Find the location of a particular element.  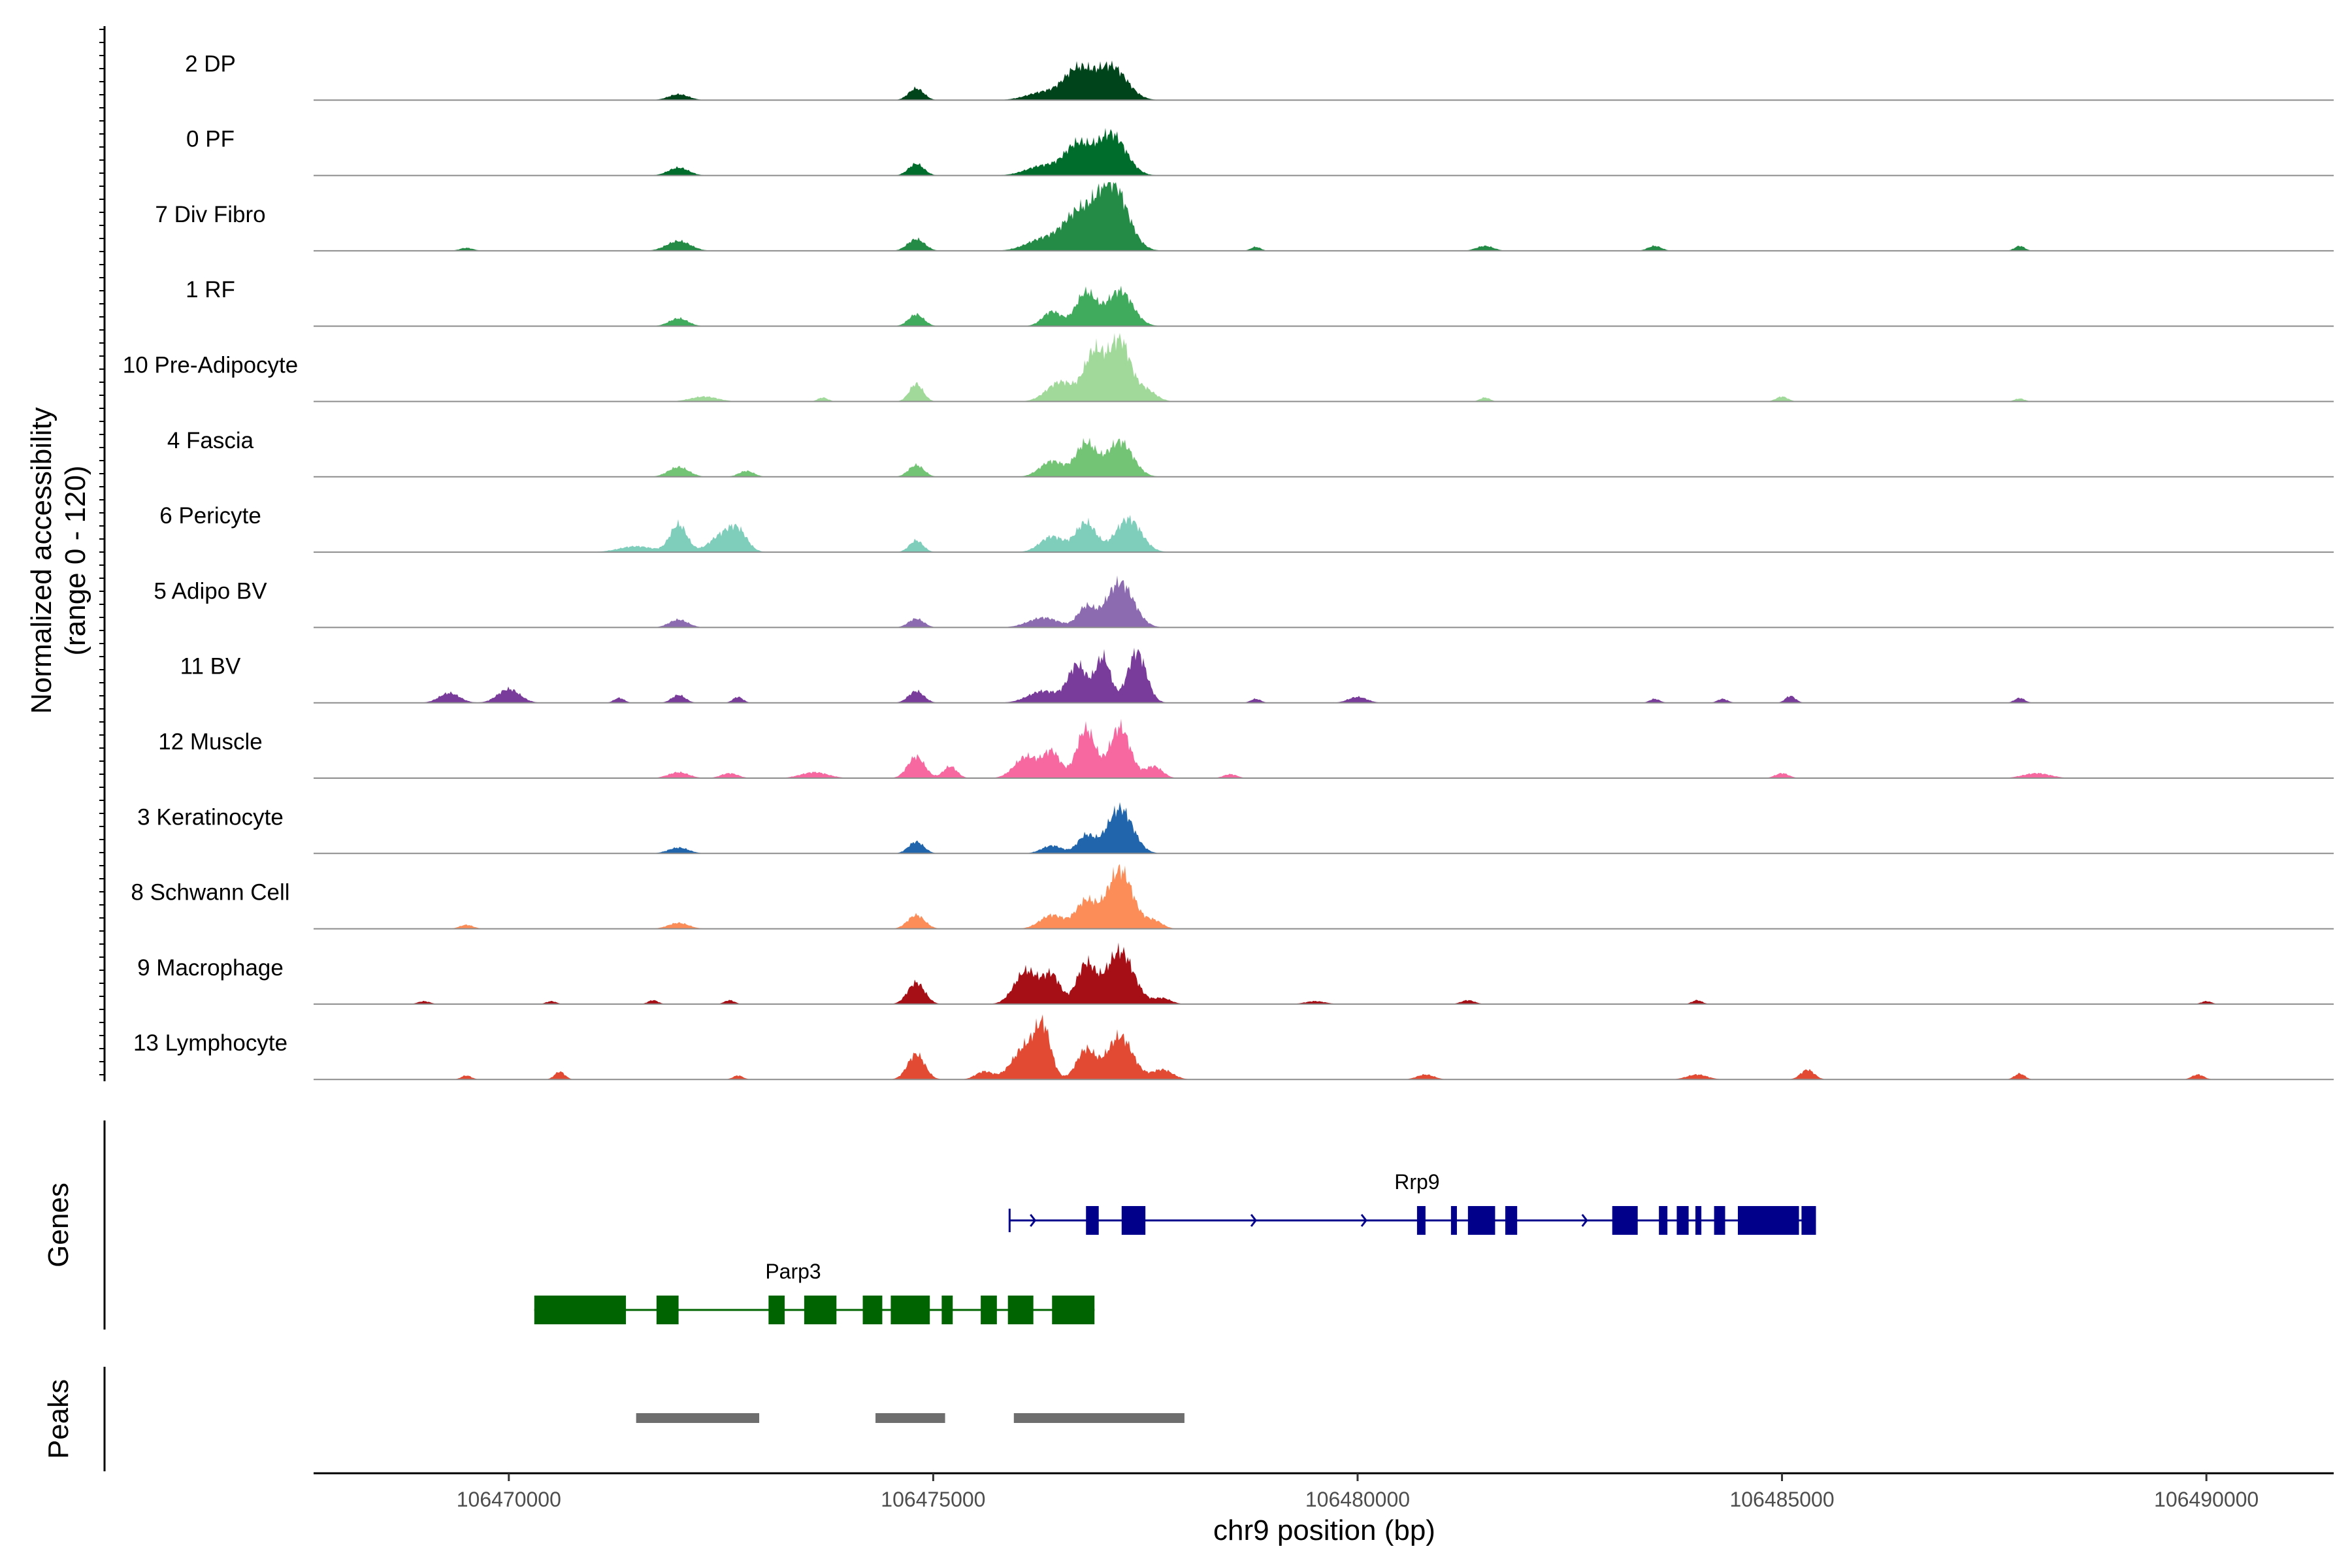

track-label: 10 Pre-Adipocyte is located at coordinates (210, 365).